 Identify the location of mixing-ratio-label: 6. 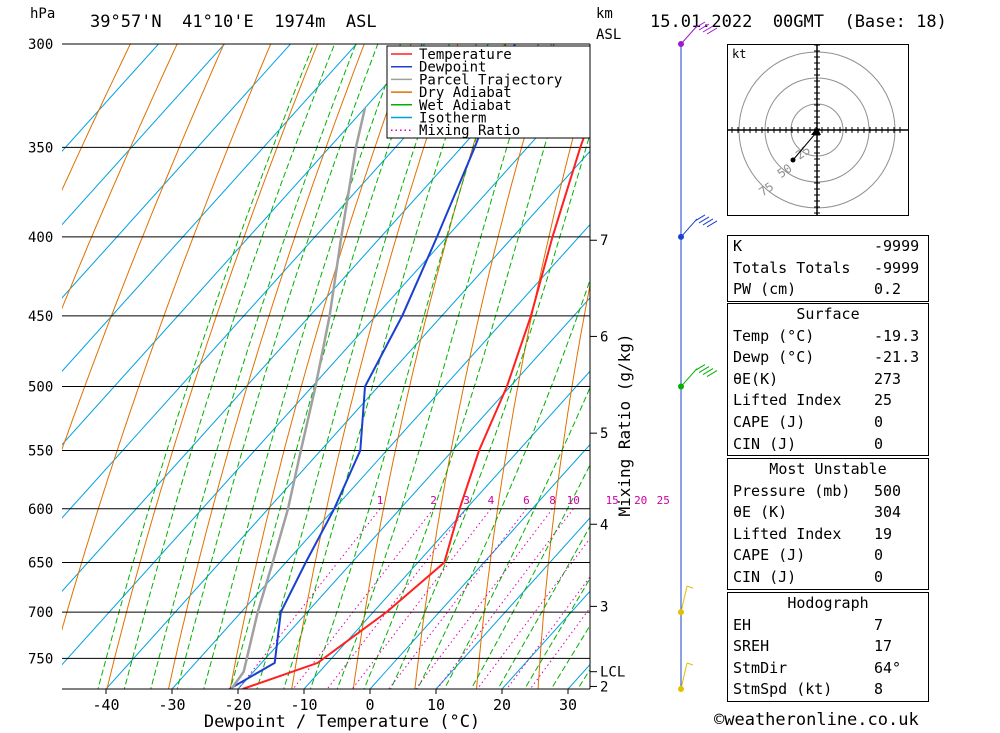
(526, 500).